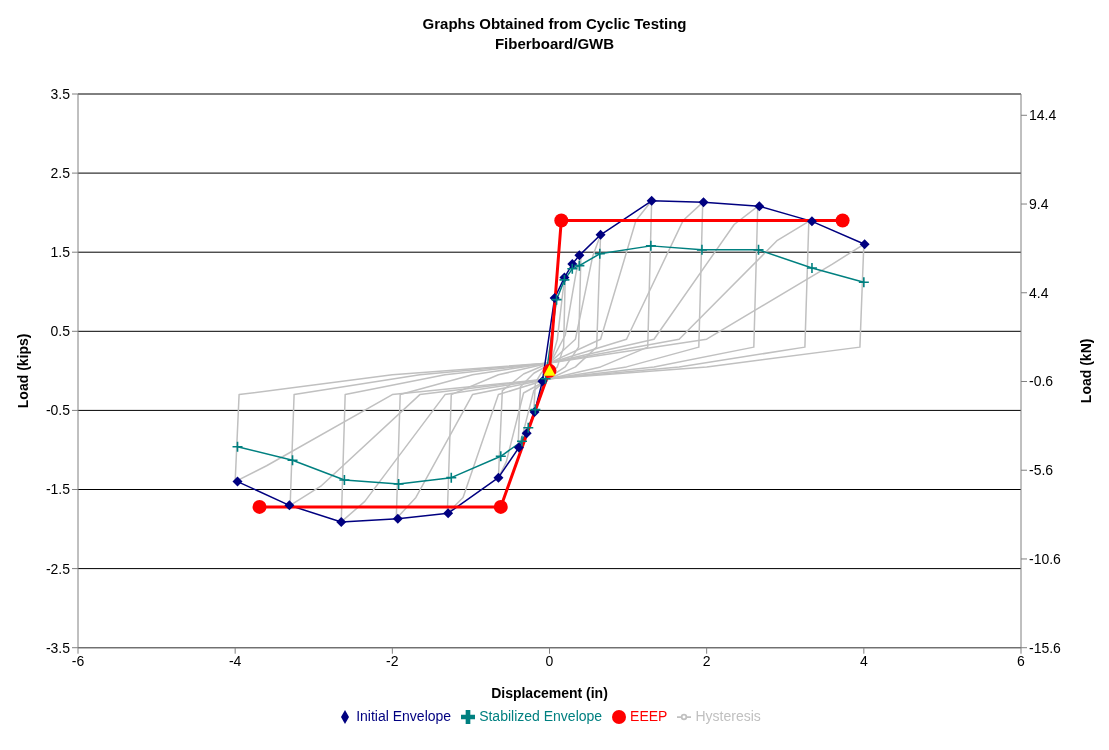 This screenshot has width=1109, height=750. Describe the element at coordinates (78, 660) in the screenshot. I see `x-tick-label: -6` at that location.